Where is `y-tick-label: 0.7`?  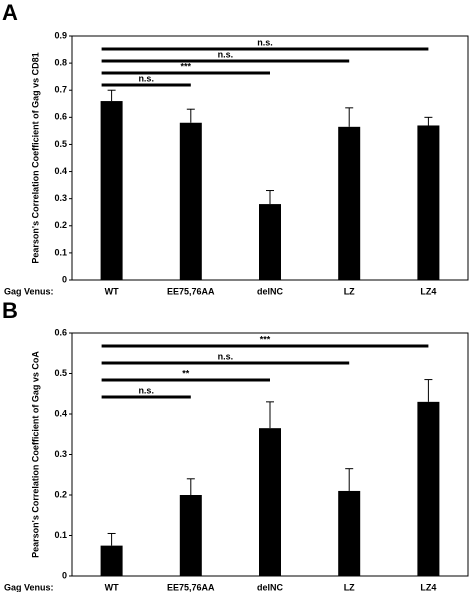
y-tick-label: 0.7 is located at coordinates (60, 90).